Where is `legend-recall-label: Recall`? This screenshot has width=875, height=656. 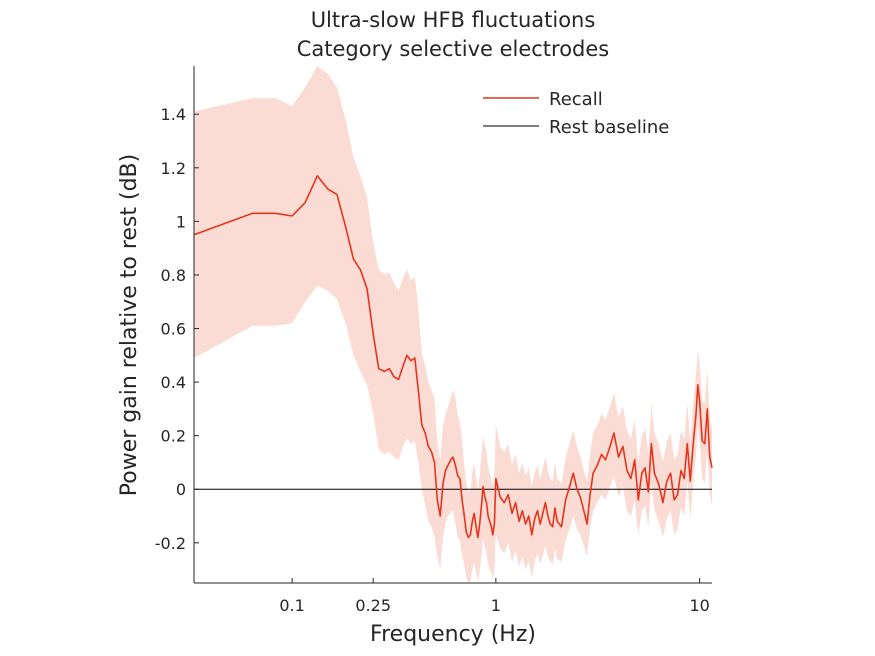
legend-recall-label: Recall is located at coordinates (576, 99).